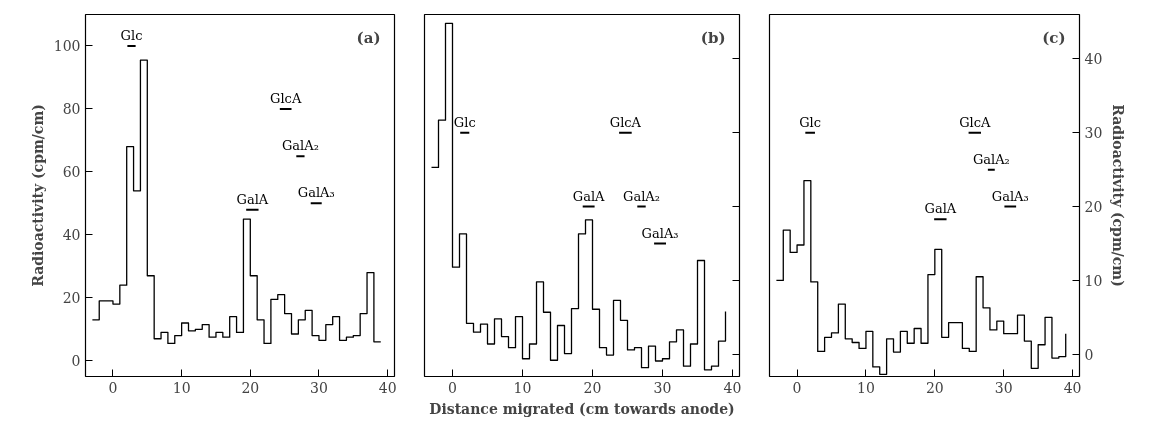 This screenshot has width=1149, height=443. Describe the element at coordinates (1093, 59) in the screenshot. I see `y2-tick-label: 40` at that location.